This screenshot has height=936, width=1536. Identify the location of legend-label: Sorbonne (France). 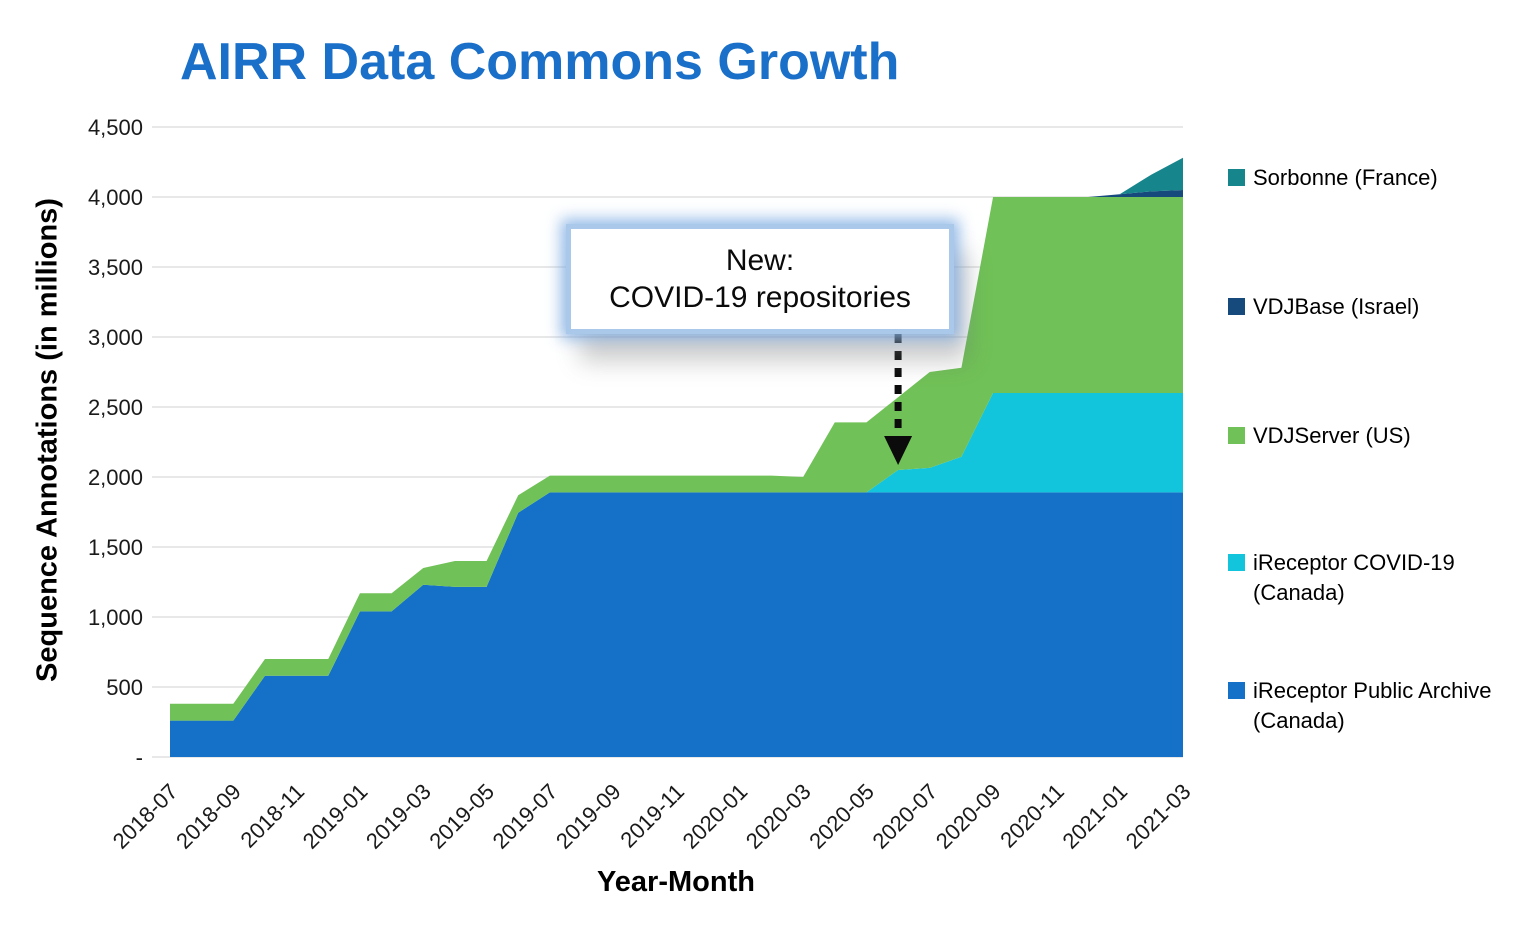
(1345, 177).